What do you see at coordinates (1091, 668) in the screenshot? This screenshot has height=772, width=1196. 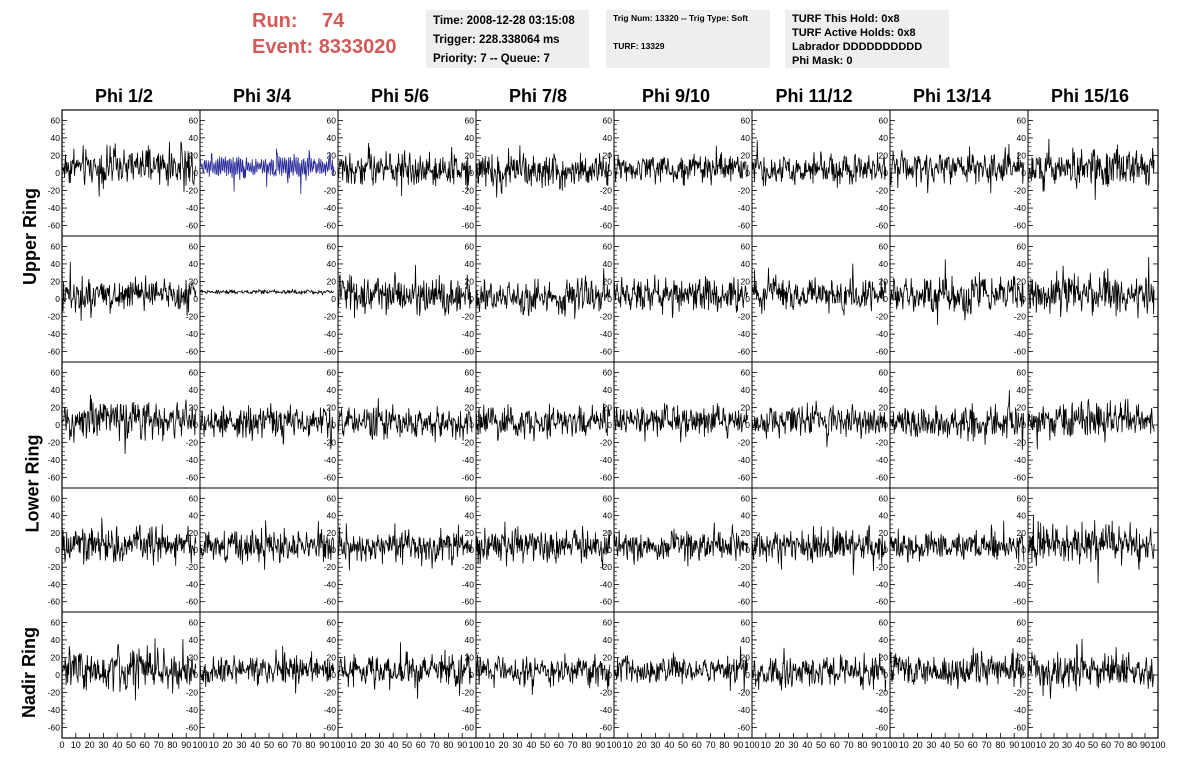 I see `waveform-trace-r4-c7` at bounding box center [1091, 668].